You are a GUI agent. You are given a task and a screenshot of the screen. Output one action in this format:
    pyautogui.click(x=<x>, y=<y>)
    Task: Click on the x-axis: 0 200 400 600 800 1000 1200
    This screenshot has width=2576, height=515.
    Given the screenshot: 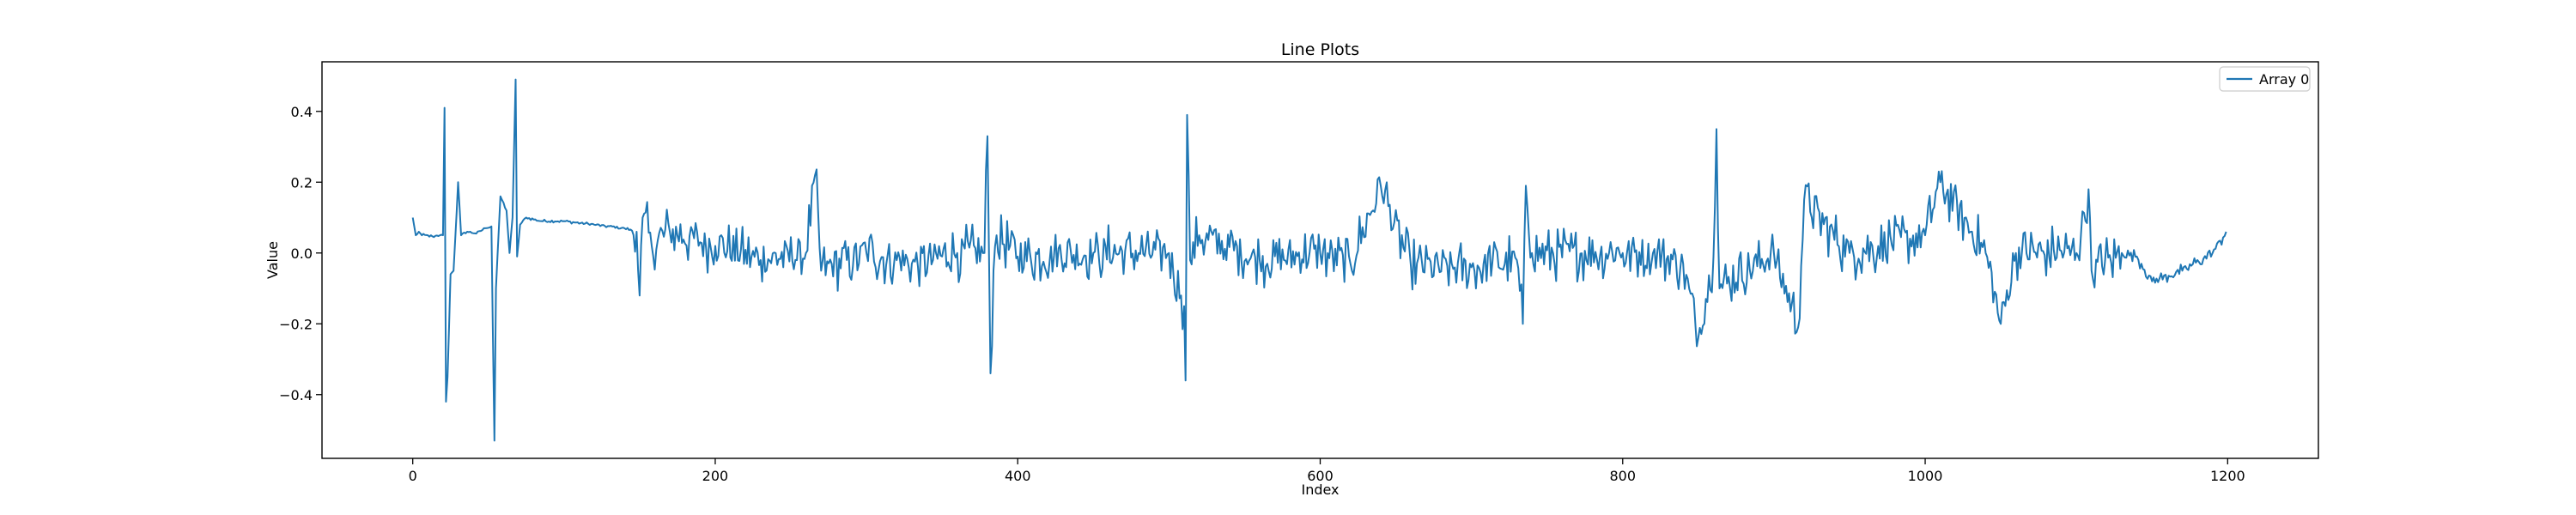 What is the action you would take?
    pyautogui.click(x=1327, y=471)
    